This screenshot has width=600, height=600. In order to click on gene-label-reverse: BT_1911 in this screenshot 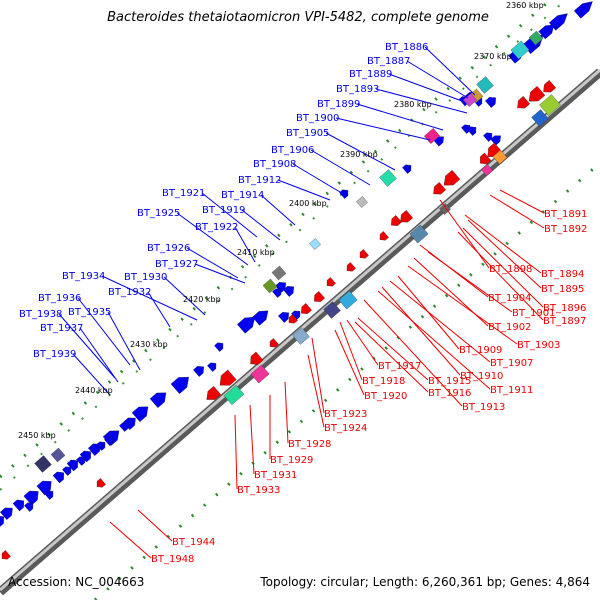, I will do `click(511, 390)`.